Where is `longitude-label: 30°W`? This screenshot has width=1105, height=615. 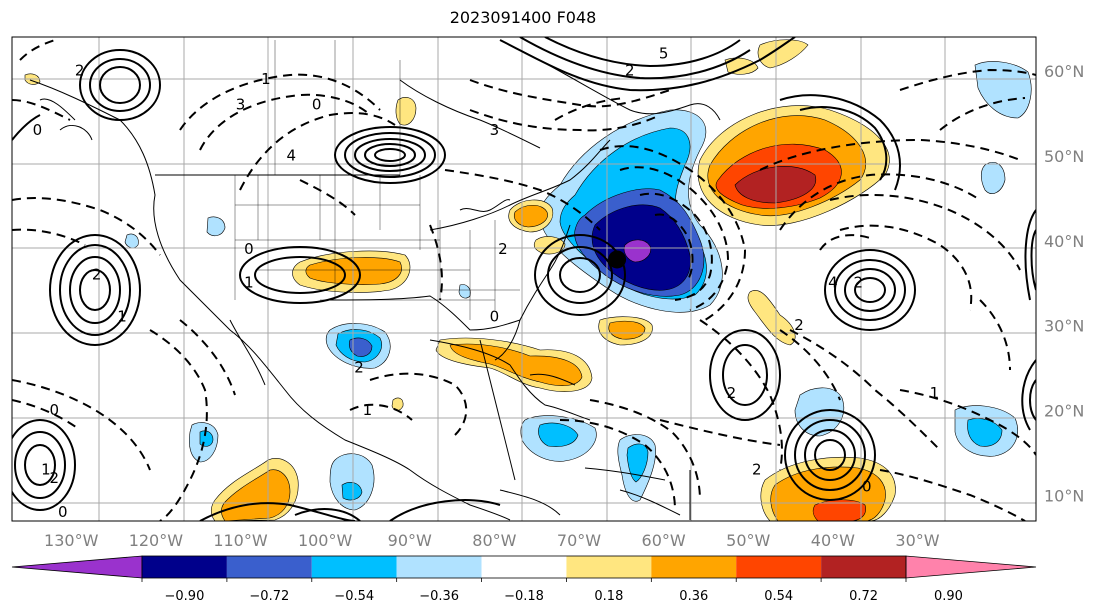
longitude-label: 30°W is located at coordinates (917, 540).